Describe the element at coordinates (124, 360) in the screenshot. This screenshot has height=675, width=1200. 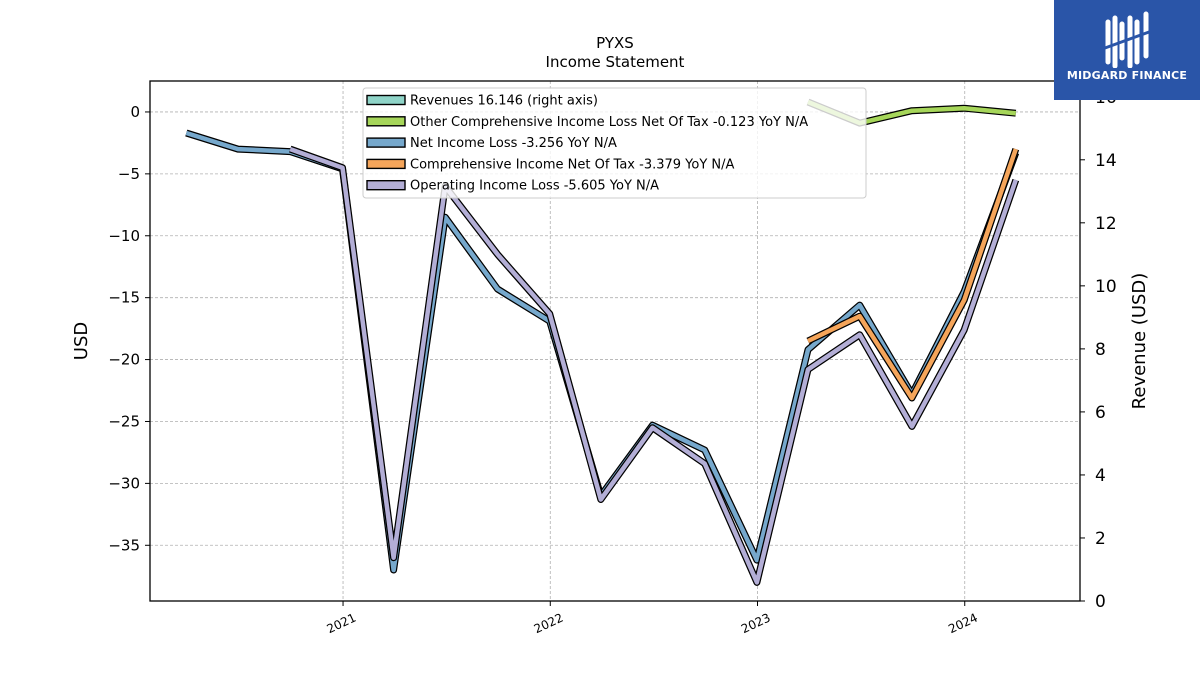
I see `y-tick-label: −20` at that location.